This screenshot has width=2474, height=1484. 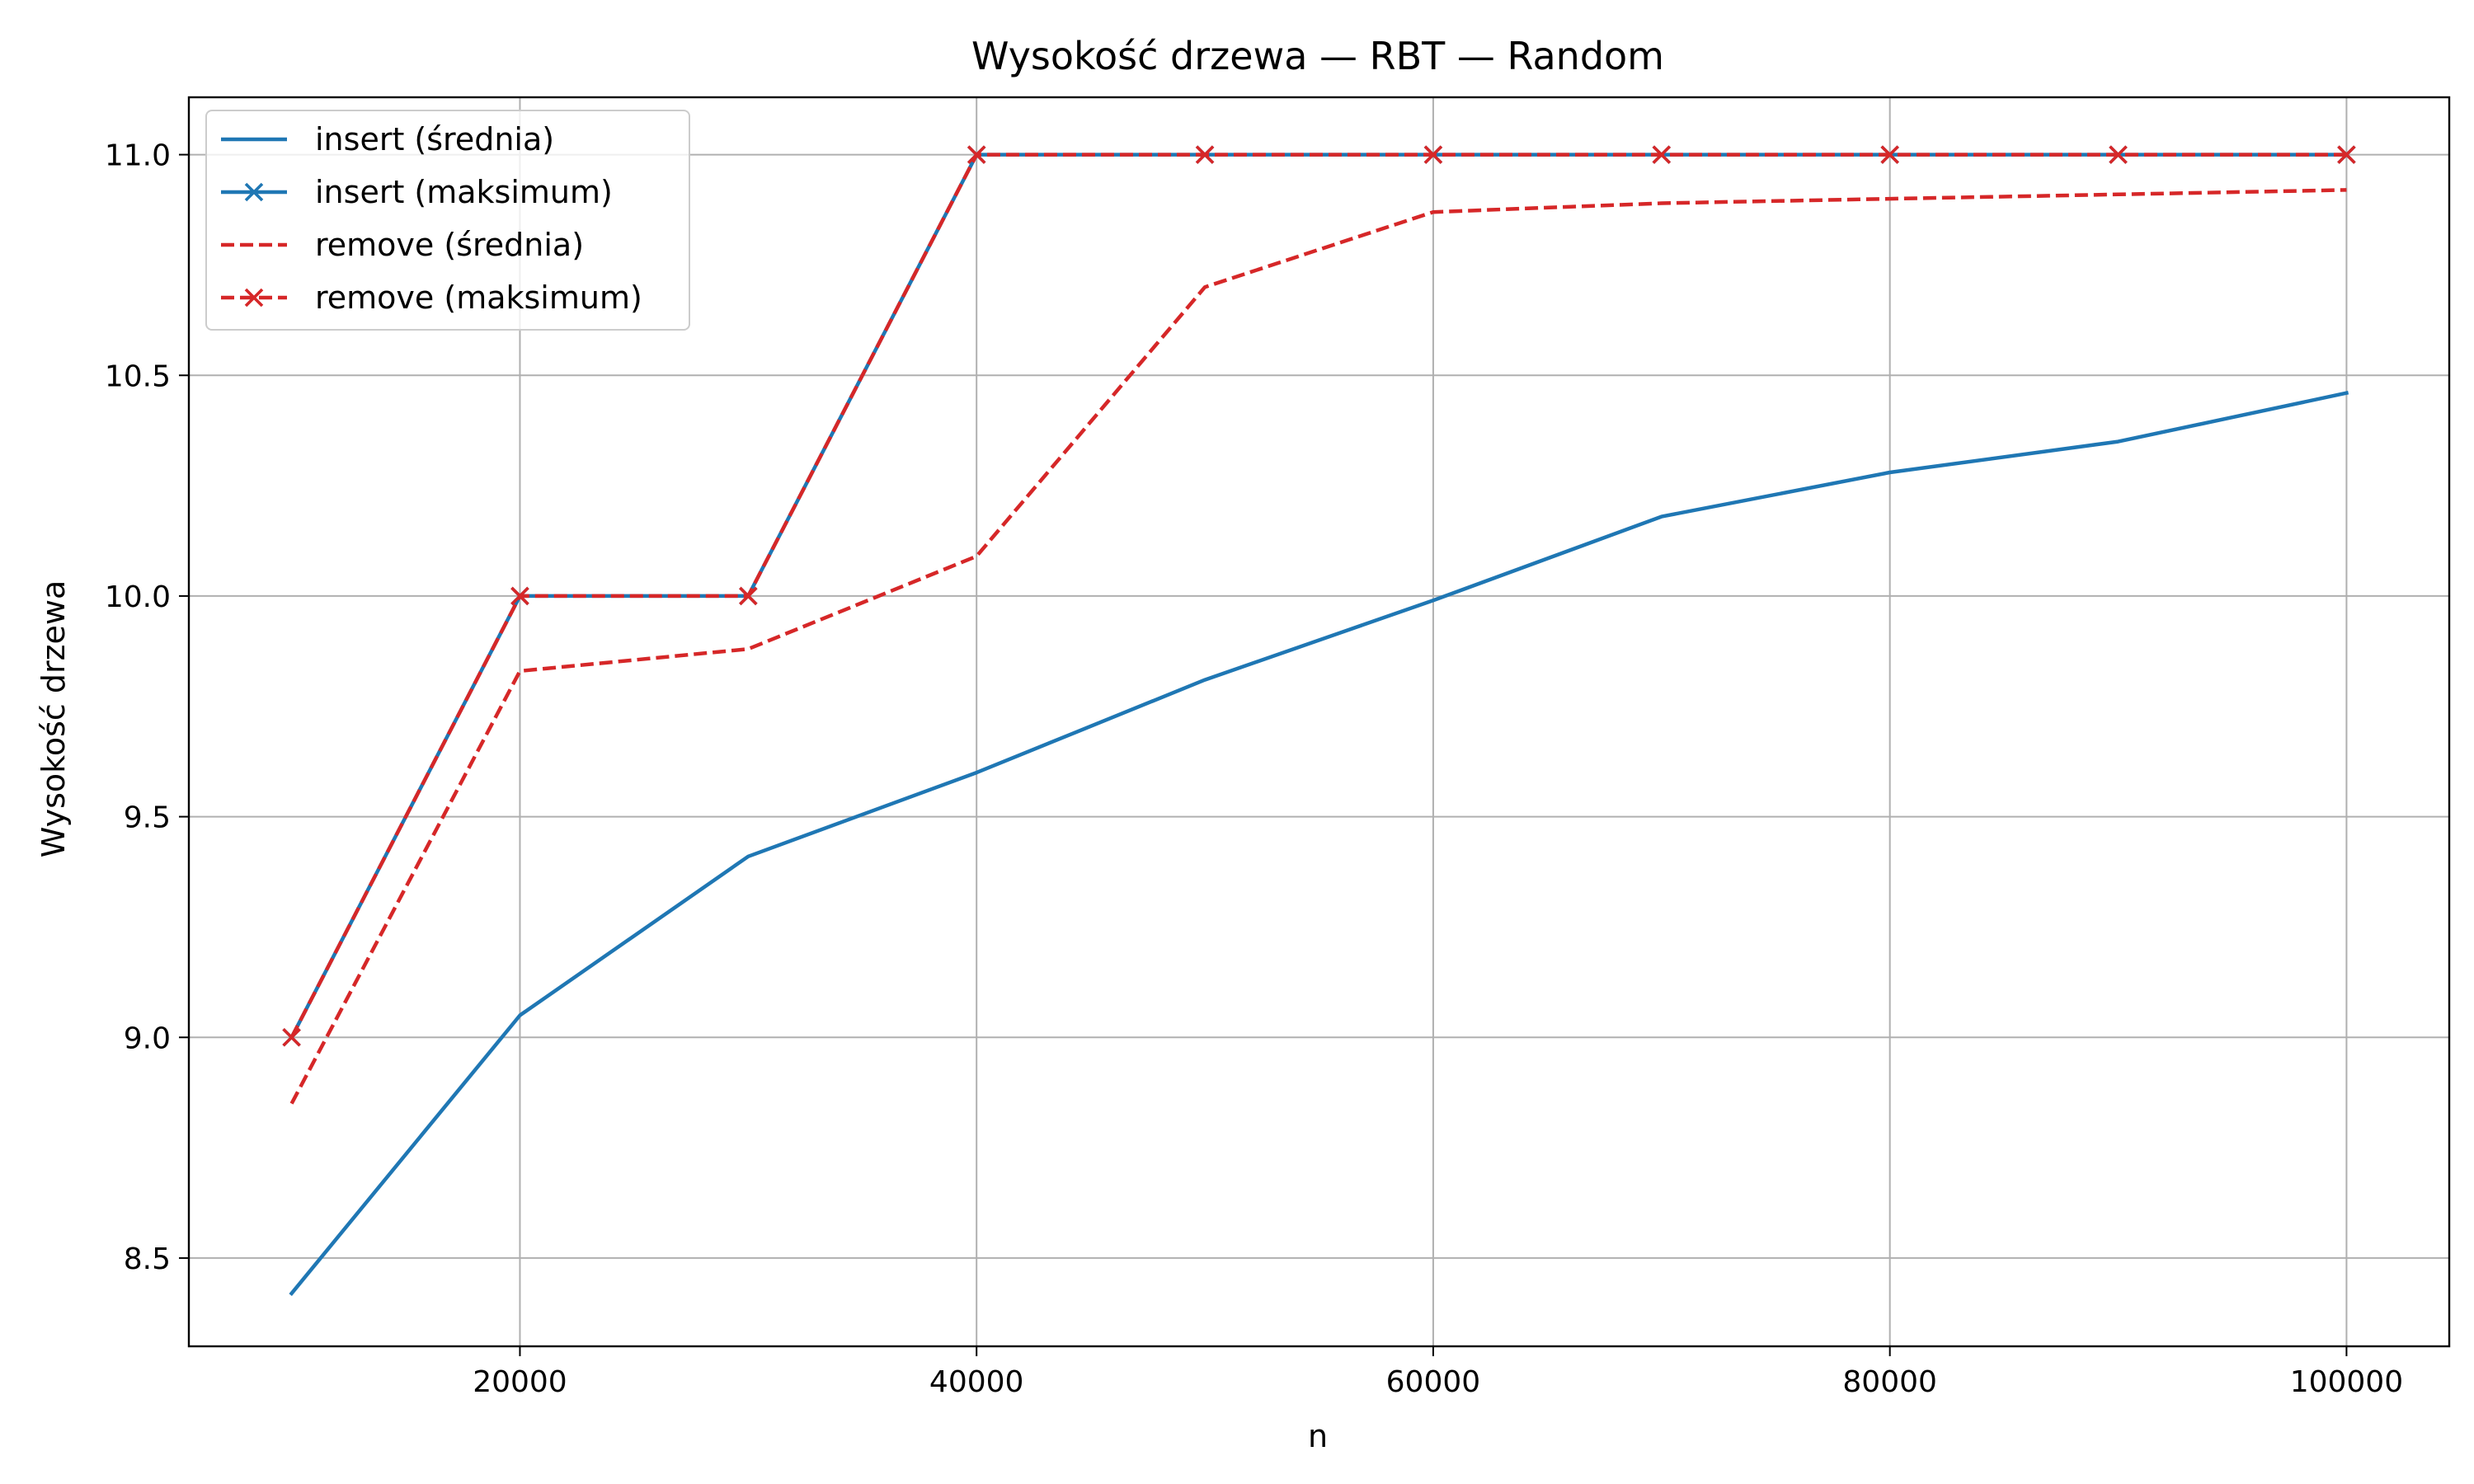 What do you see at coordinates (449, 245) in the screenshot?
I see `legend-label: remove (średnia)` at bounding box center [449, 245].